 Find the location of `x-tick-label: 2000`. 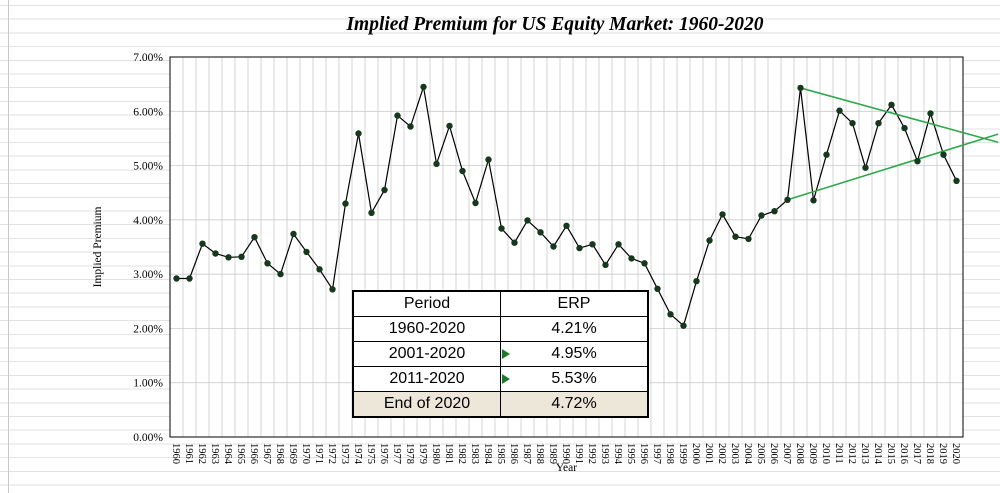

x-tick-label: 2000 is located at coordinates (695, 453).